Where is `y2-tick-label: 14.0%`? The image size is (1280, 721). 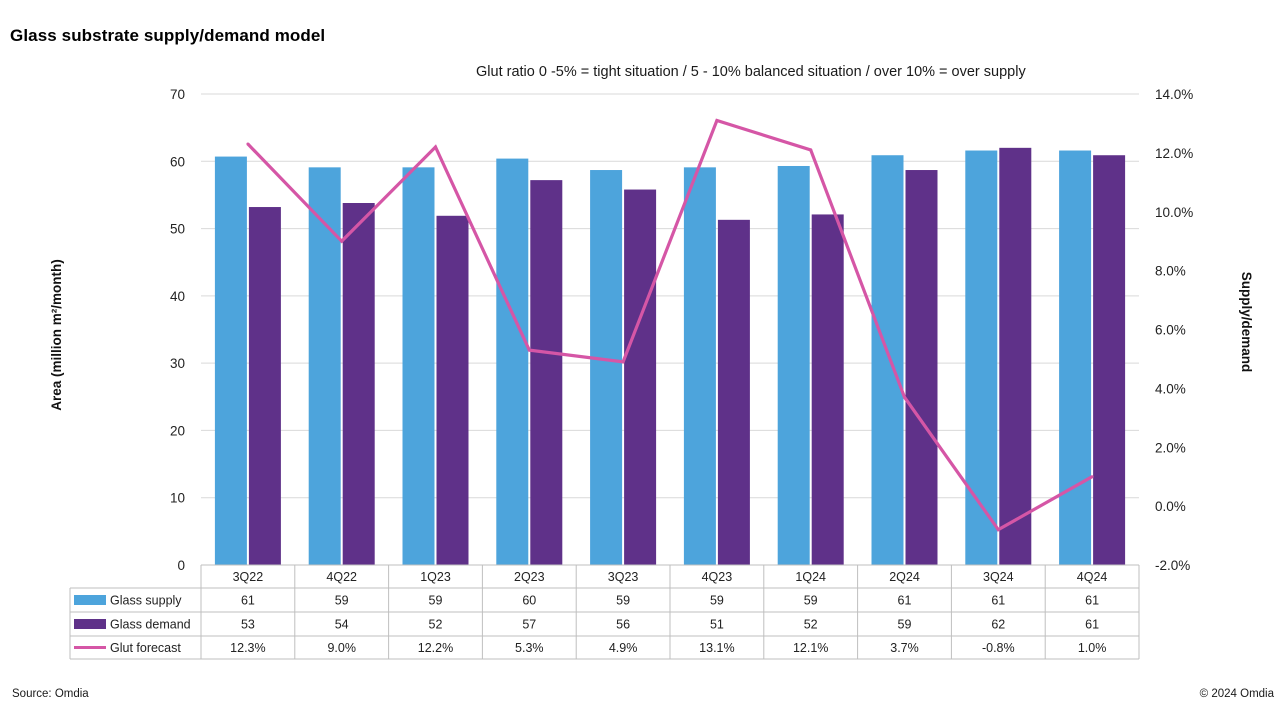
y2-tick-label: 14.0% is located at coordinates (1174, 94).